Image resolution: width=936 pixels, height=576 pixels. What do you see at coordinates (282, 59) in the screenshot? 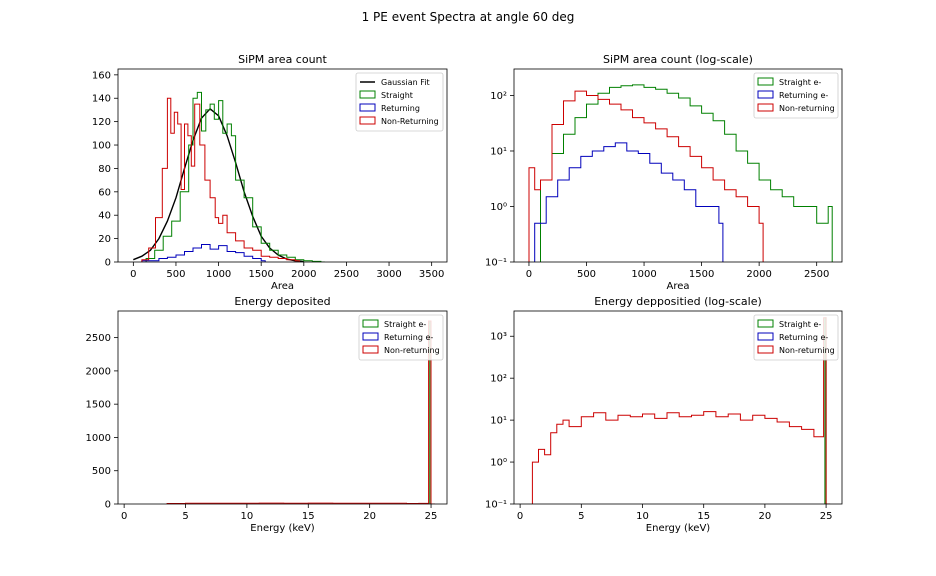
I see `chart-title: SiPM area count` at bounding box center [282, 59].